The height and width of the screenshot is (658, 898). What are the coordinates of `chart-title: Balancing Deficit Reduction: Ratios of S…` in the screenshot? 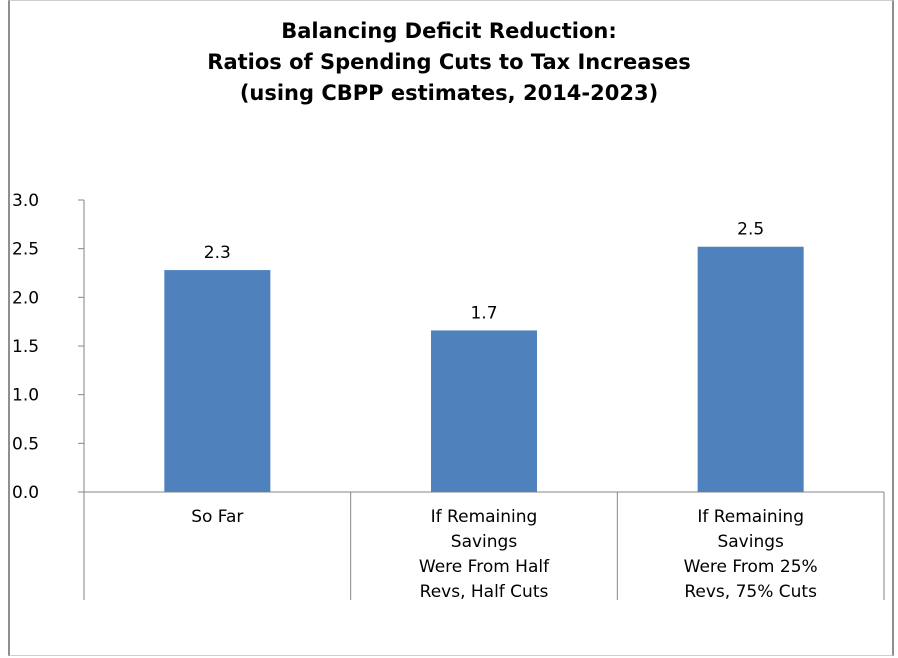 It's located at (449, 62).